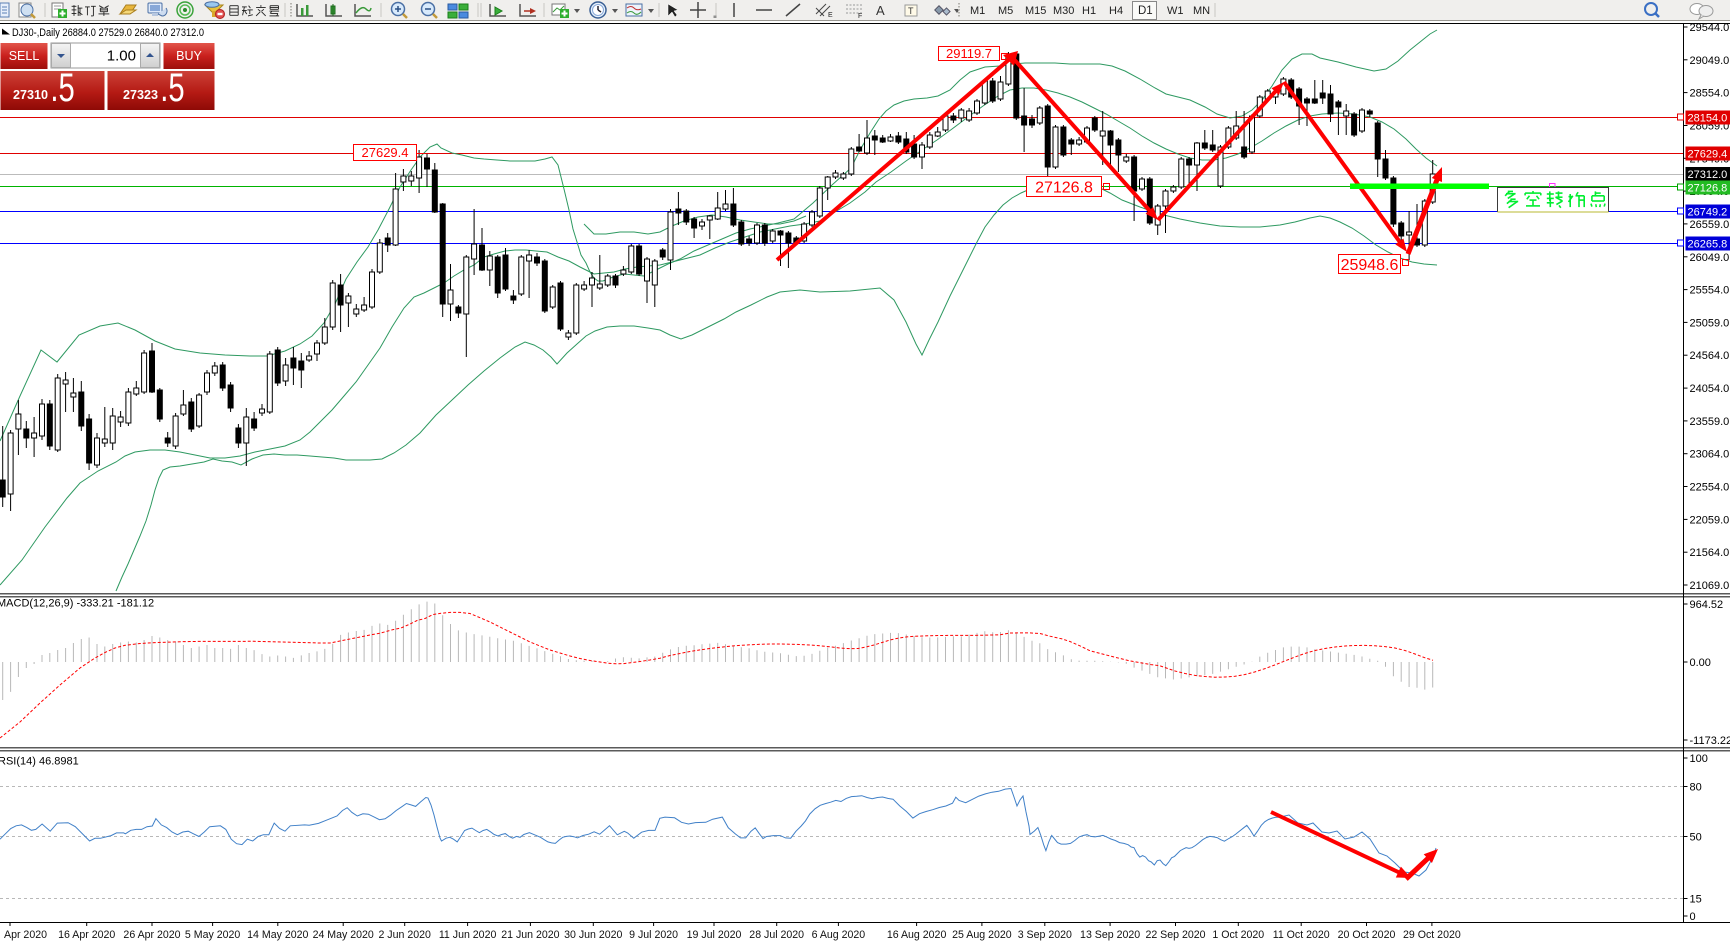  What do you see at coordinates (982, 935) in the screenshot?
I see `svg-text: 25 Aug 2020` at bounding box center [982, 935].